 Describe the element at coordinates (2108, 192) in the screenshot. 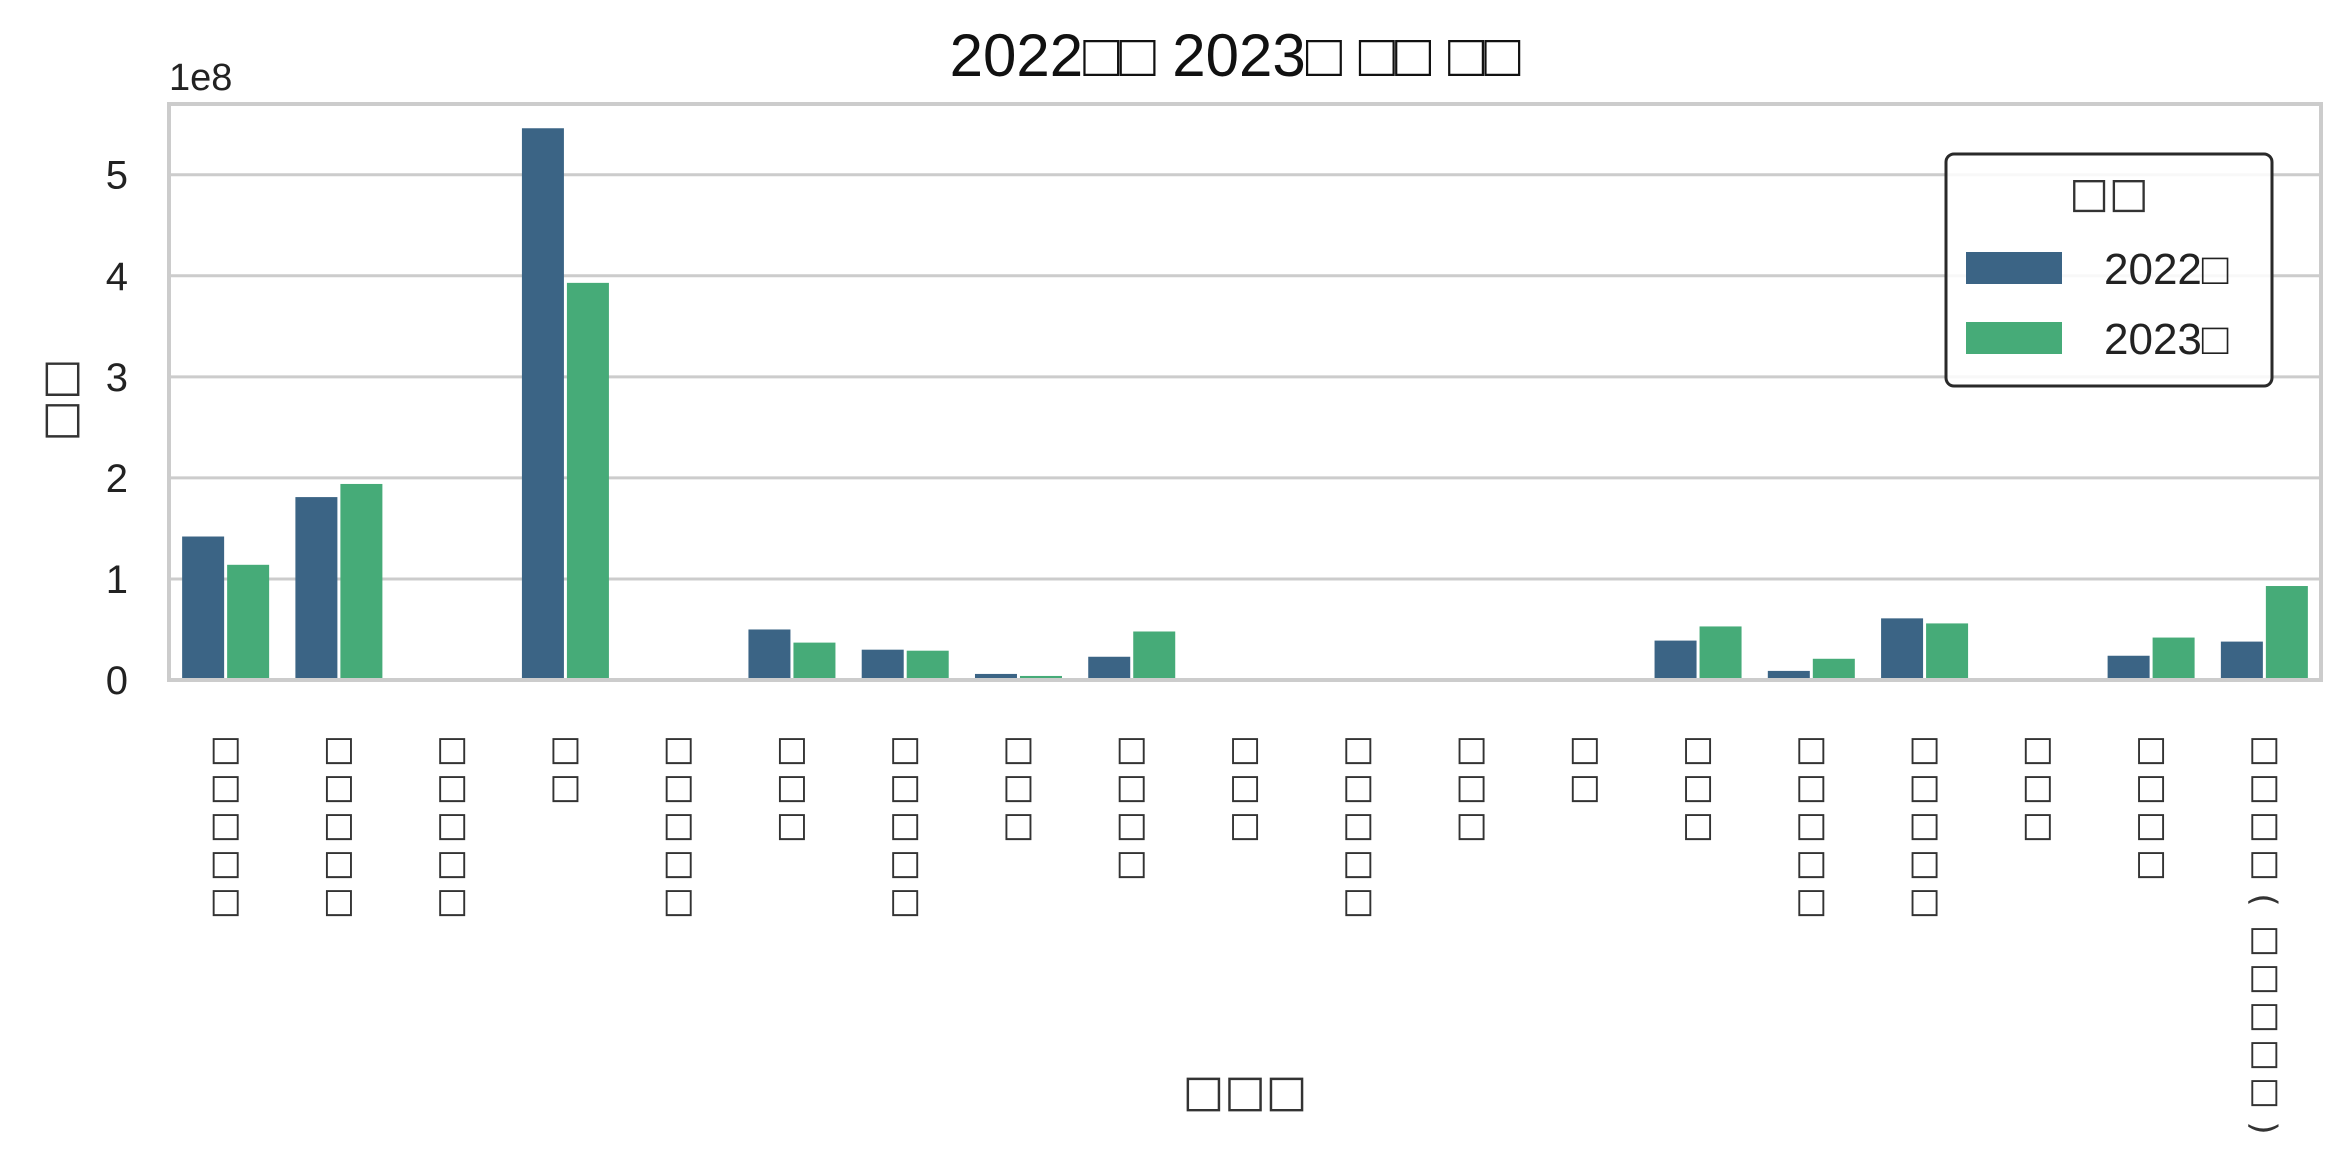

I see `legend-title: □□` at that location.